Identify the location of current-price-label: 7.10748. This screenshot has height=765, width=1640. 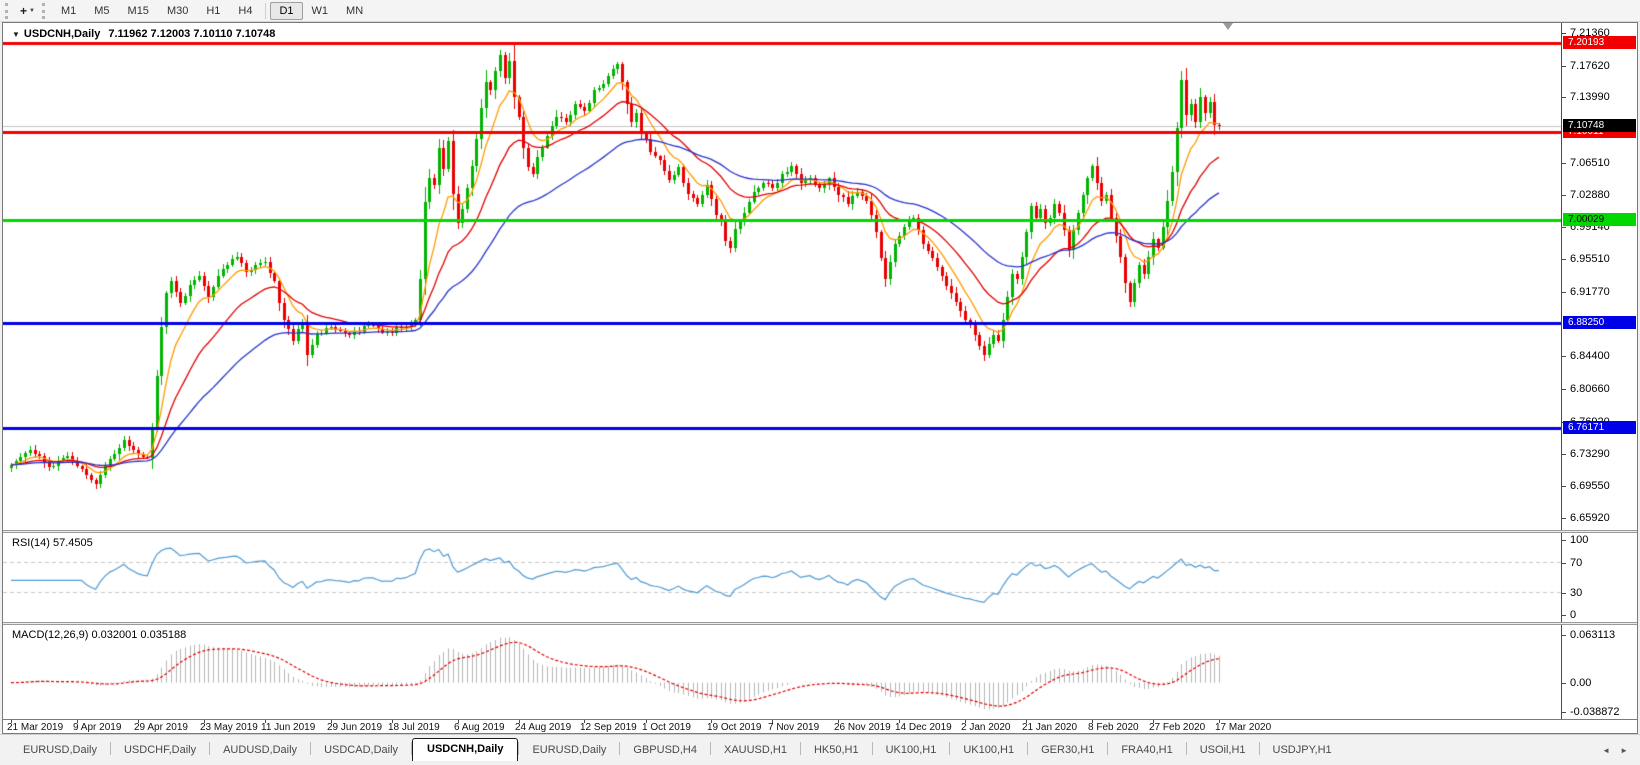
(1599, 125).